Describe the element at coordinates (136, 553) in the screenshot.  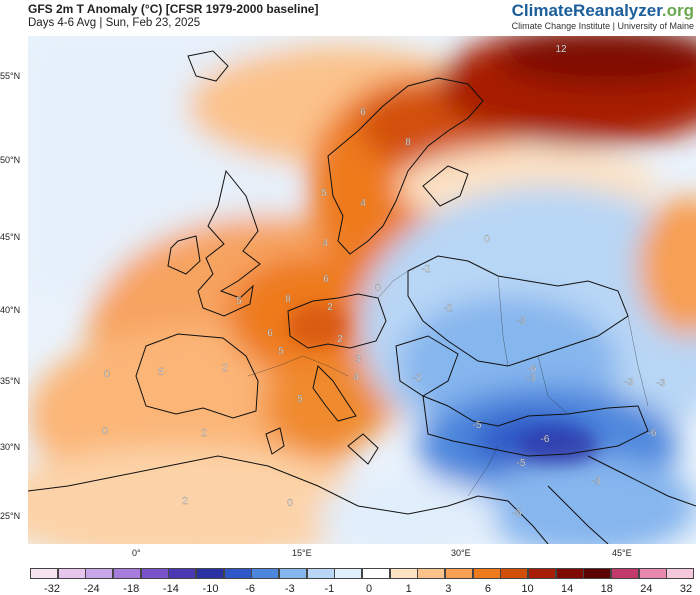
I see `lon-label: 0°` at that location.